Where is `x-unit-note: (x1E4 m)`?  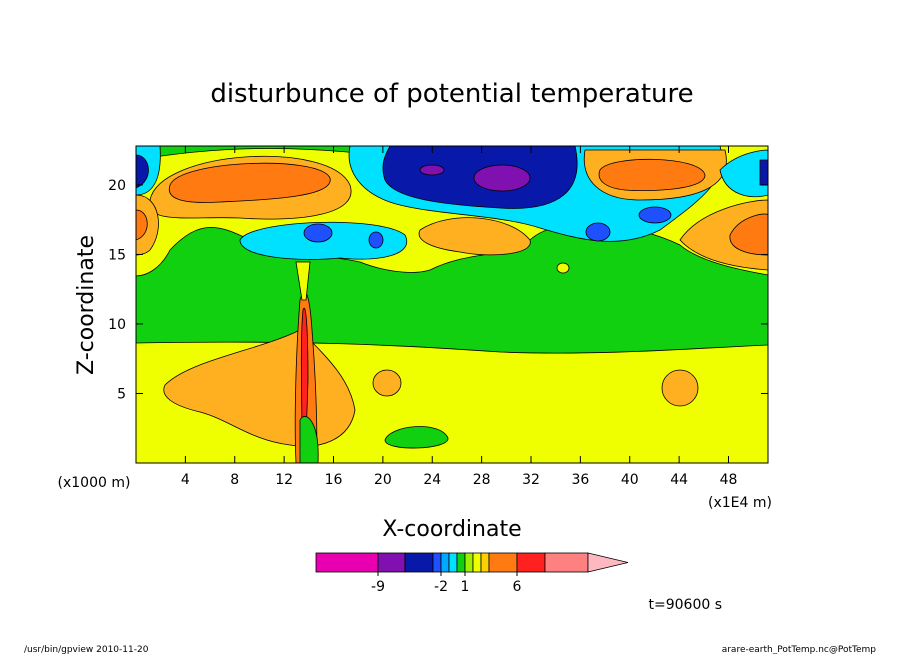
x-unit-note: (x1E4 m) is located at coordinates (740, 503).